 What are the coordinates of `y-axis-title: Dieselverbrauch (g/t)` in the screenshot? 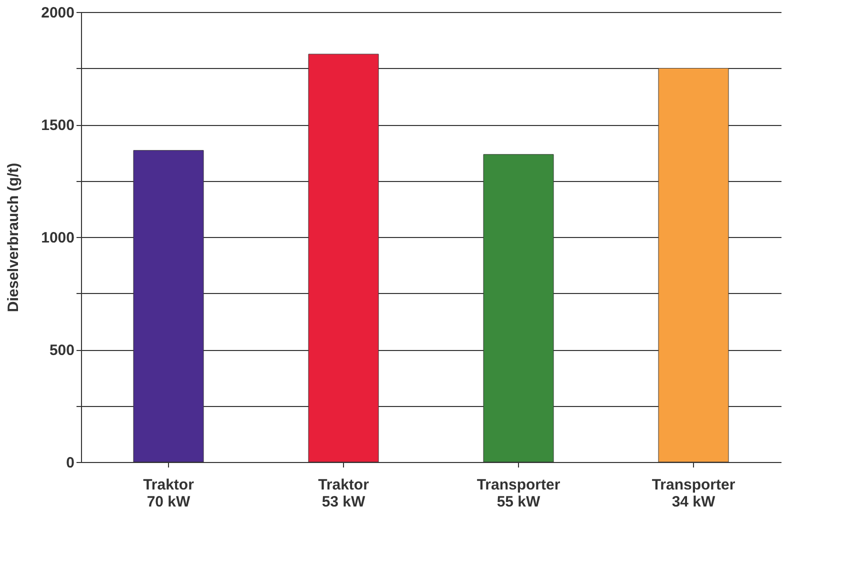 It's located at (13, 237).